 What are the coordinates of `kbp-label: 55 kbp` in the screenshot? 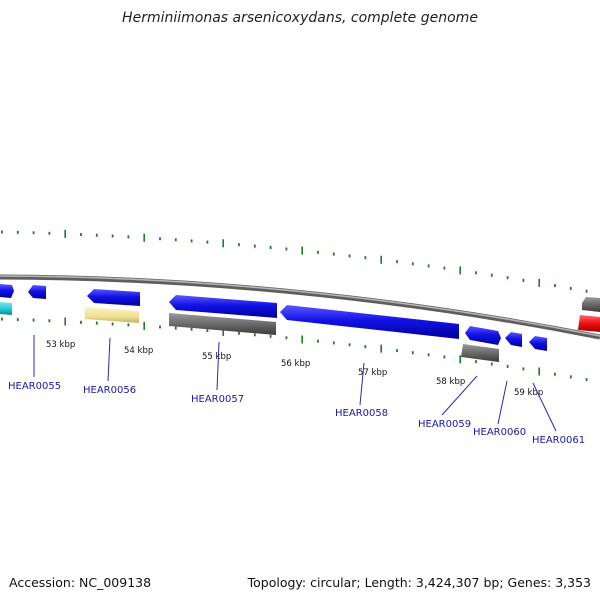 It's located at (216, 357).